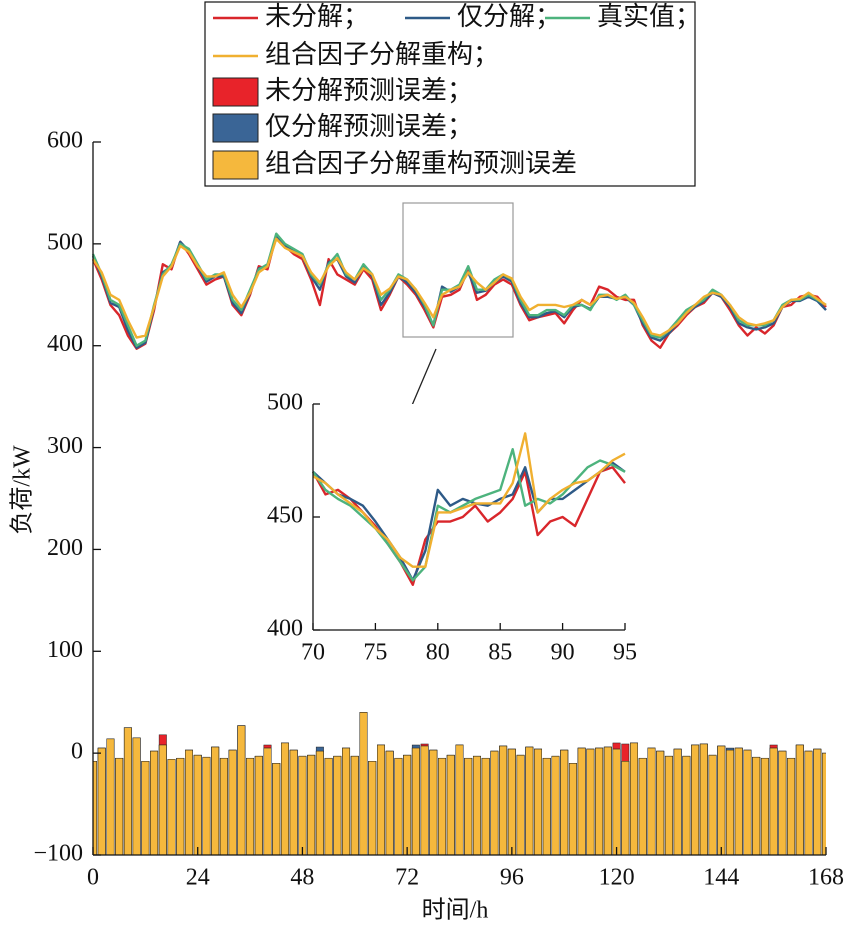  I want to click on y-tick-label: 0, so click(77, 752).